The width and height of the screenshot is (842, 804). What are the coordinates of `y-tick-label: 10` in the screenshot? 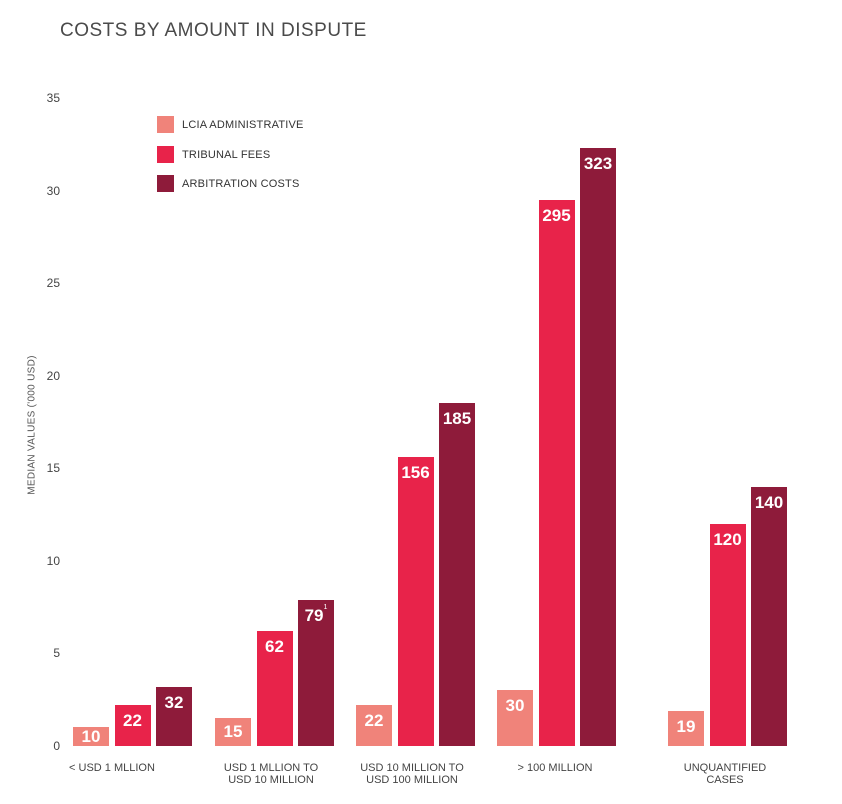 It's located at (53, 560).